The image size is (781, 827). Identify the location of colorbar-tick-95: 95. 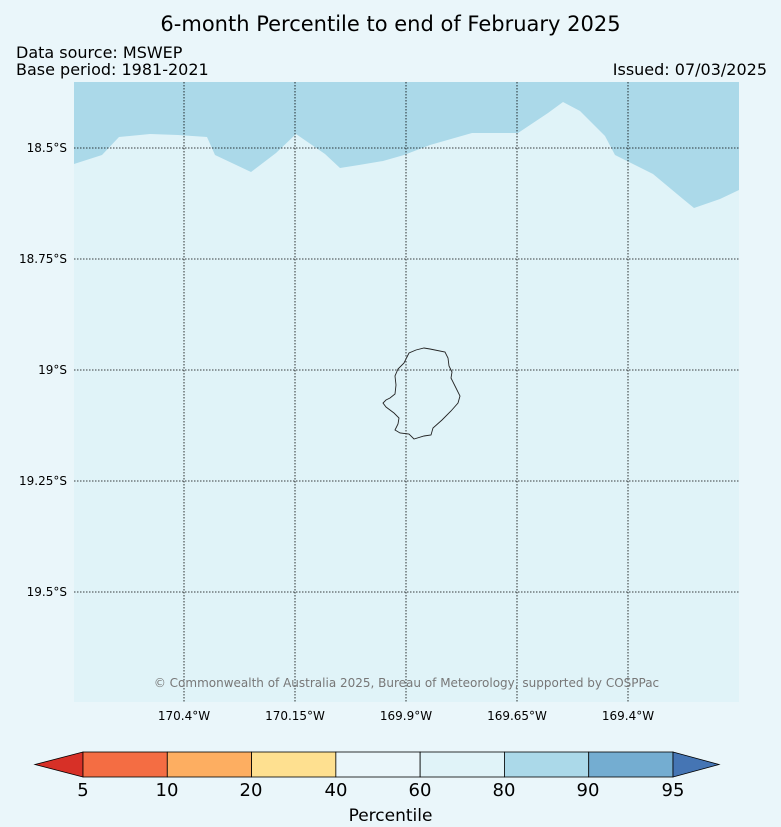
(673, 790).